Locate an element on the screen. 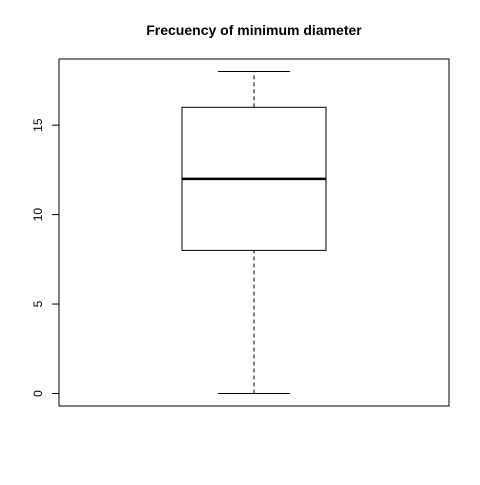  y-tick-label-15: 15 is located at coordinates (38, 125).